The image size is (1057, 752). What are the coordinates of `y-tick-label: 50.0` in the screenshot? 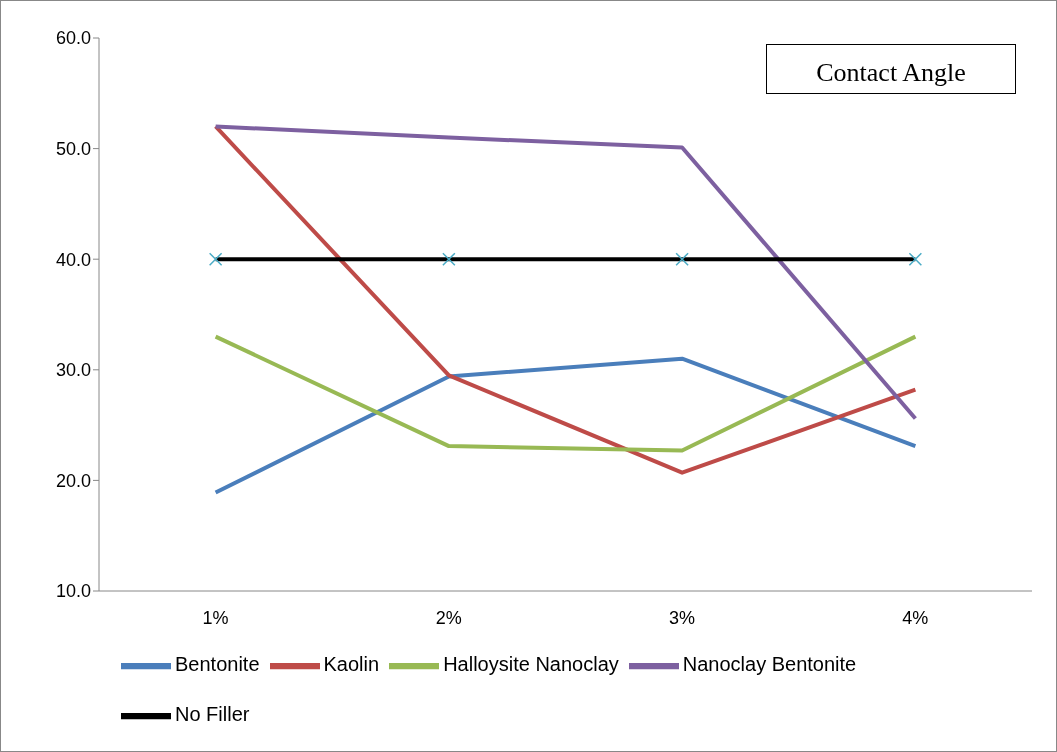 It's located at (73, 148).